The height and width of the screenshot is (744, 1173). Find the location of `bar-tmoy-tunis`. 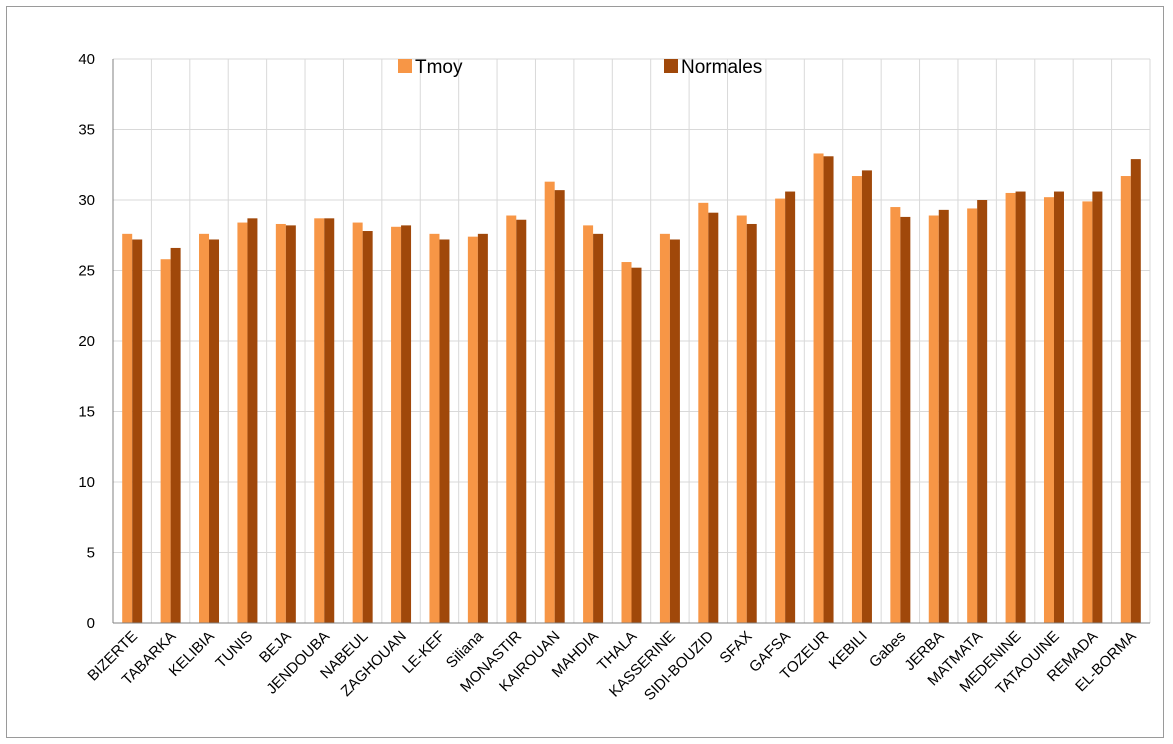

bar-tmoy-tunis is located at coordinates (242, 422).